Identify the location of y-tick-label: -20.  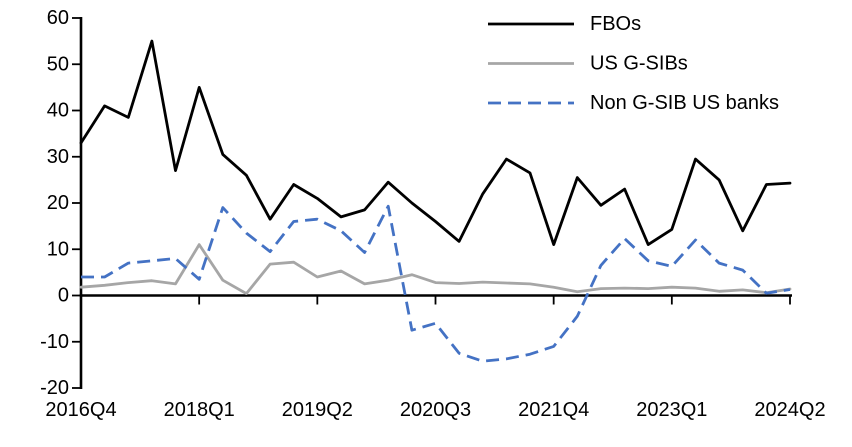
(54, 388).